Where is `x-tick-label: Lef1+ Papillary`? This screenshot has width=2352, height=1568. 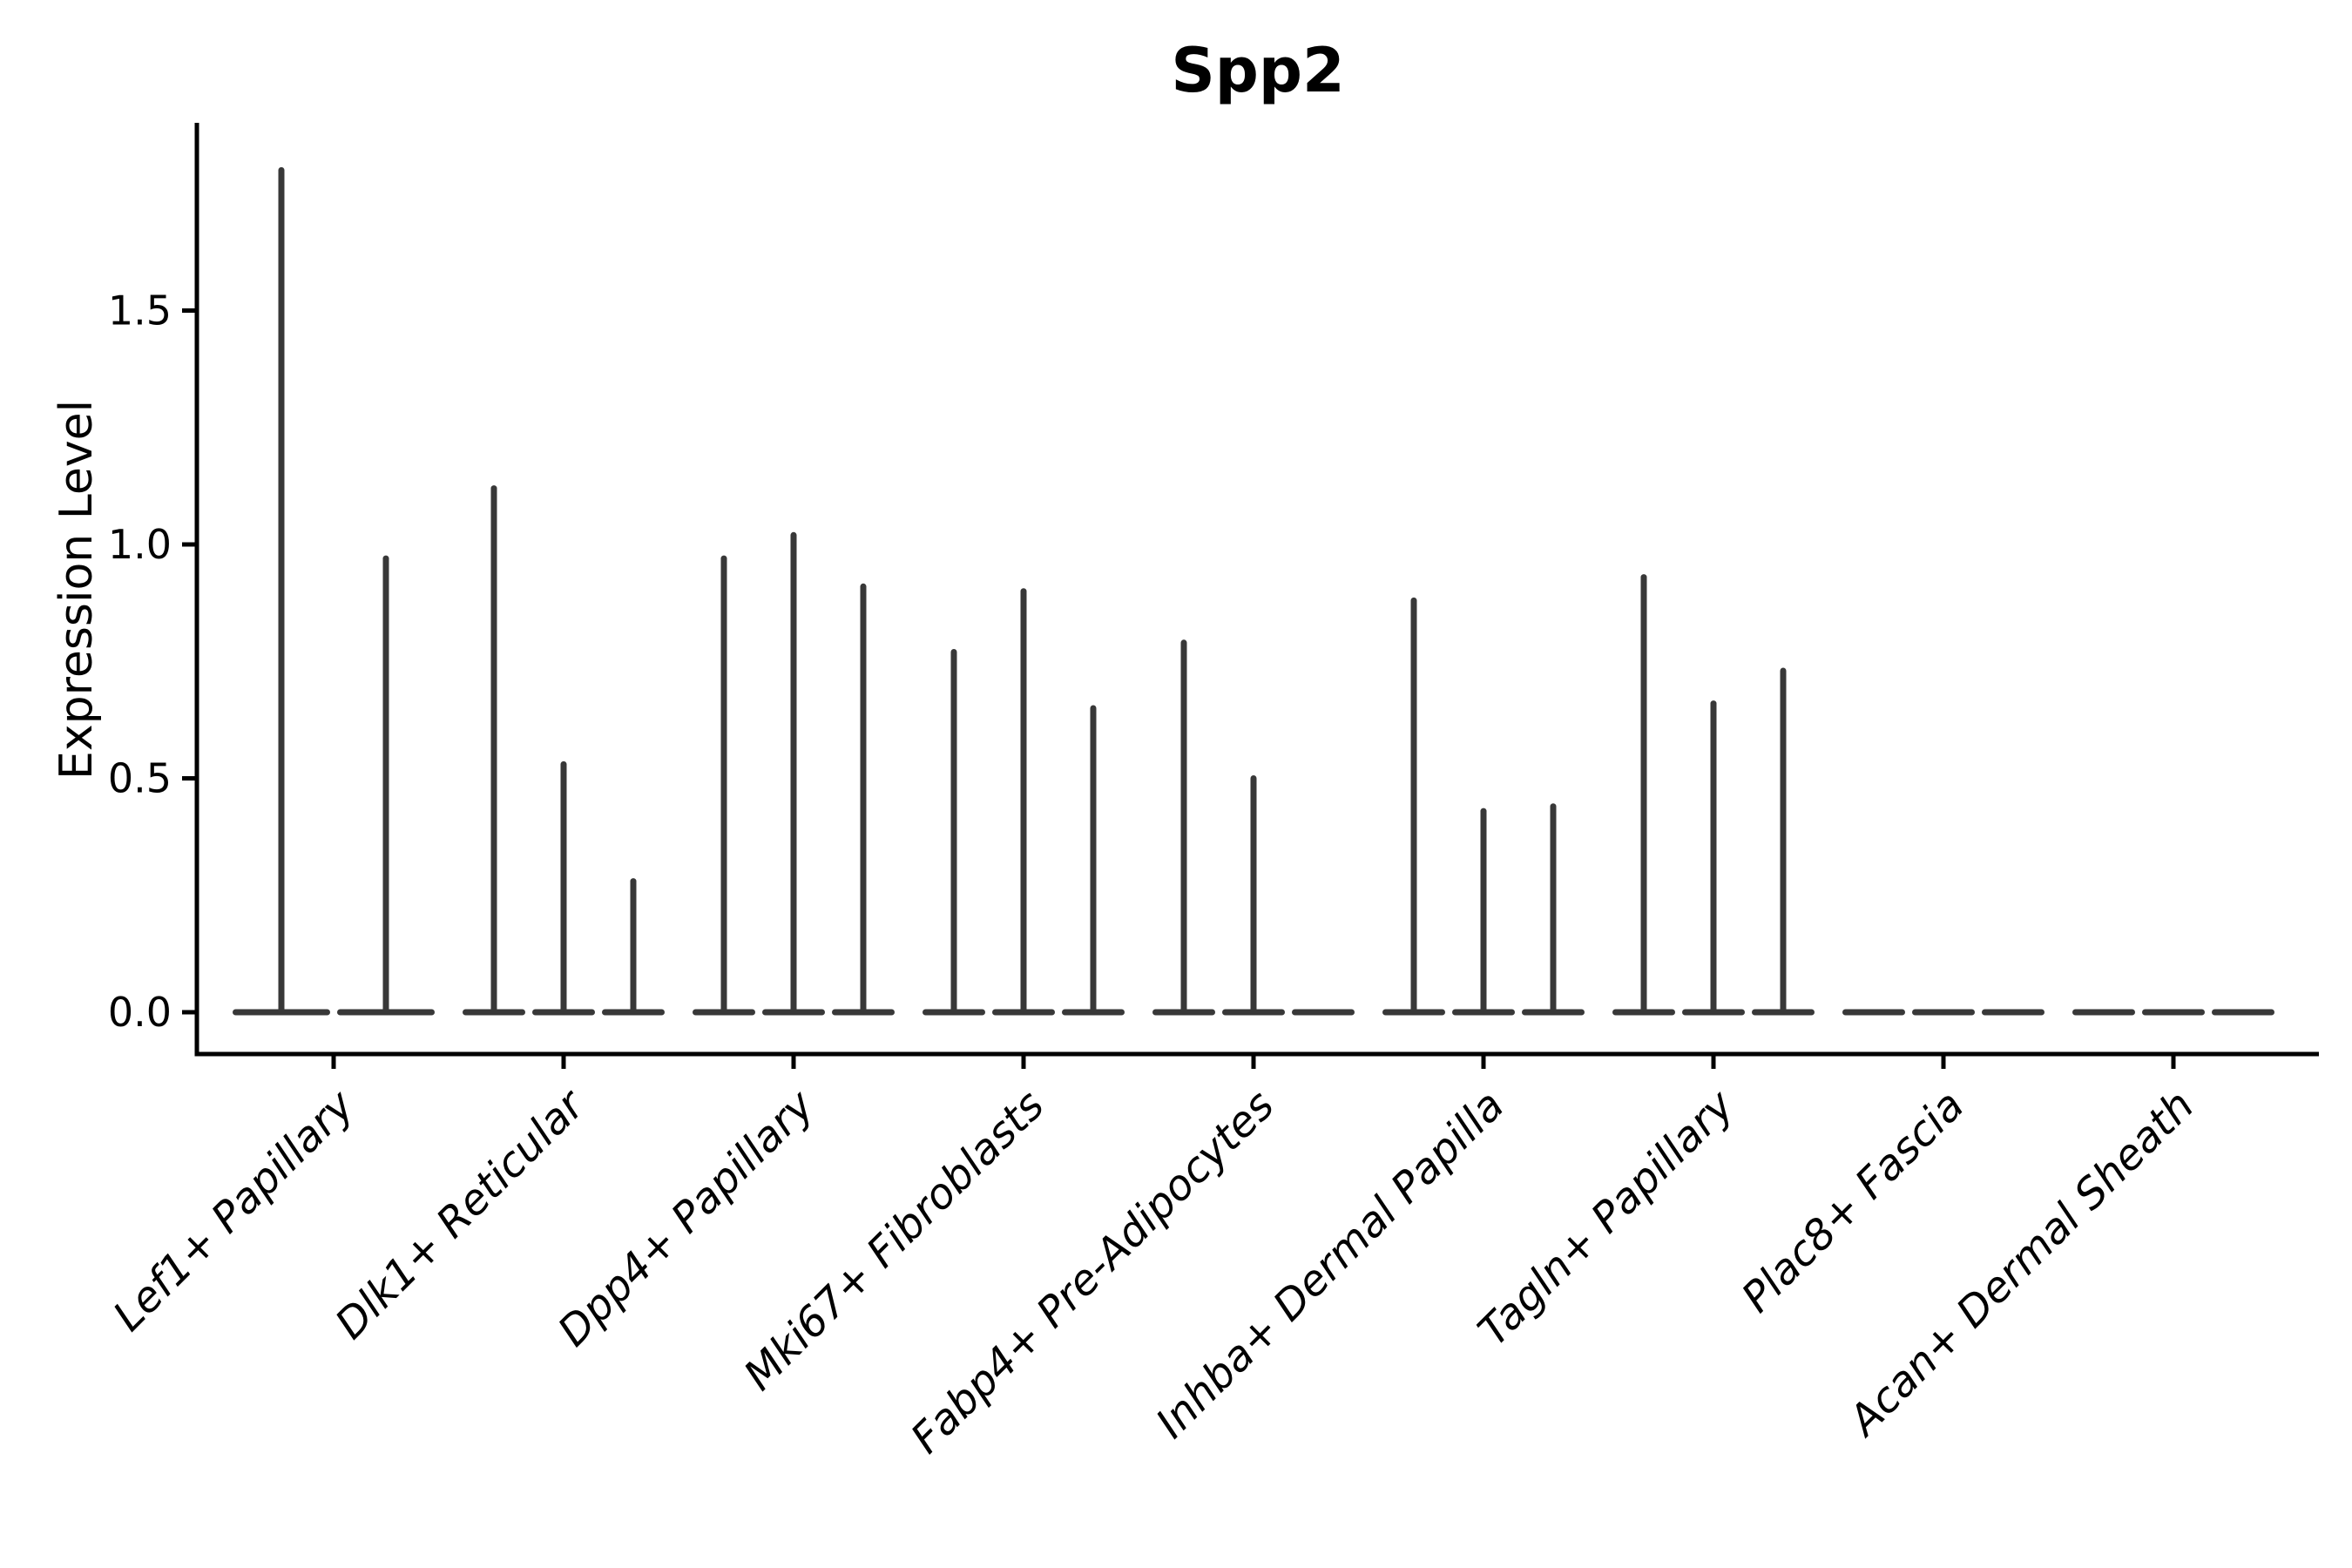 x-tick-label: Lef1+ Papillary is located at coordinates (234, 1211).